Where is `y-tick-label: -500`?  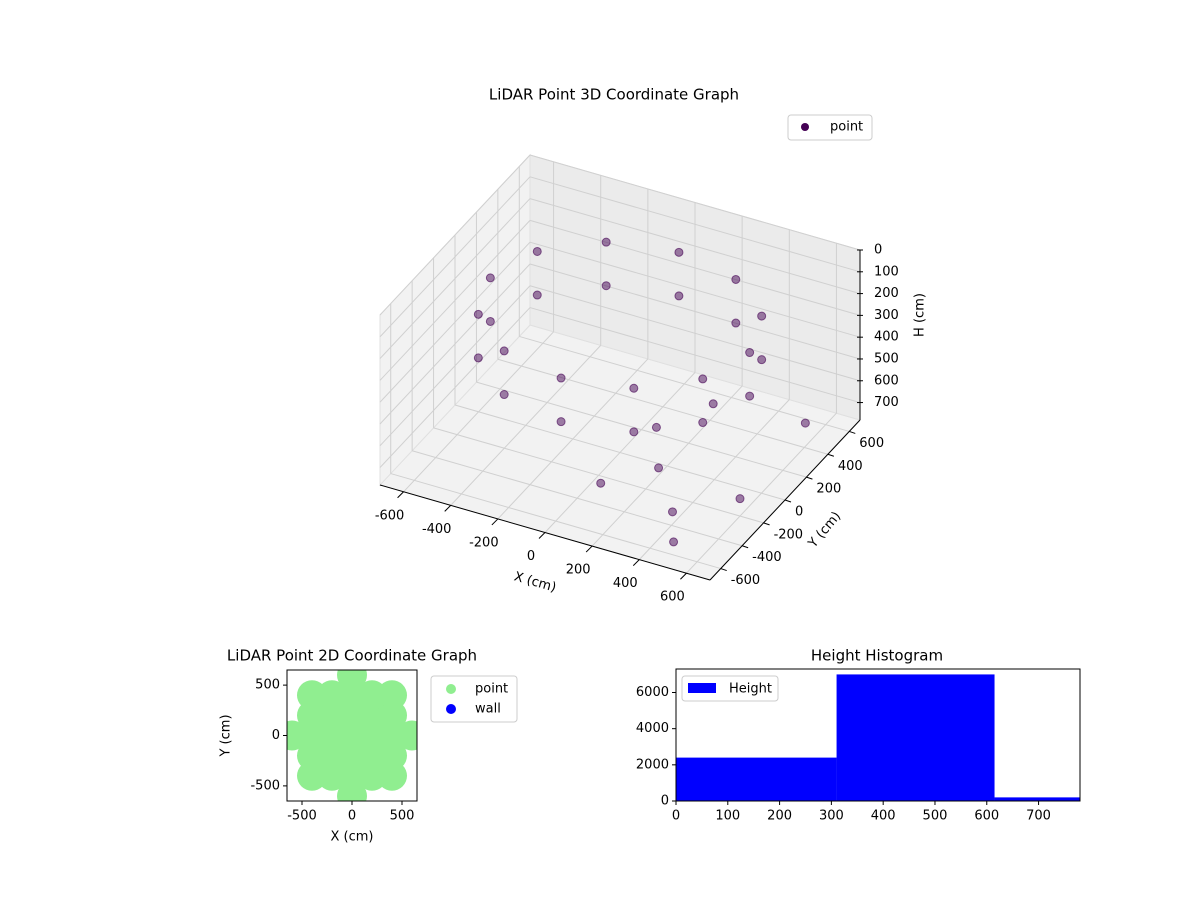
y-tick-label: -500 is located at coordinates (265, 785).